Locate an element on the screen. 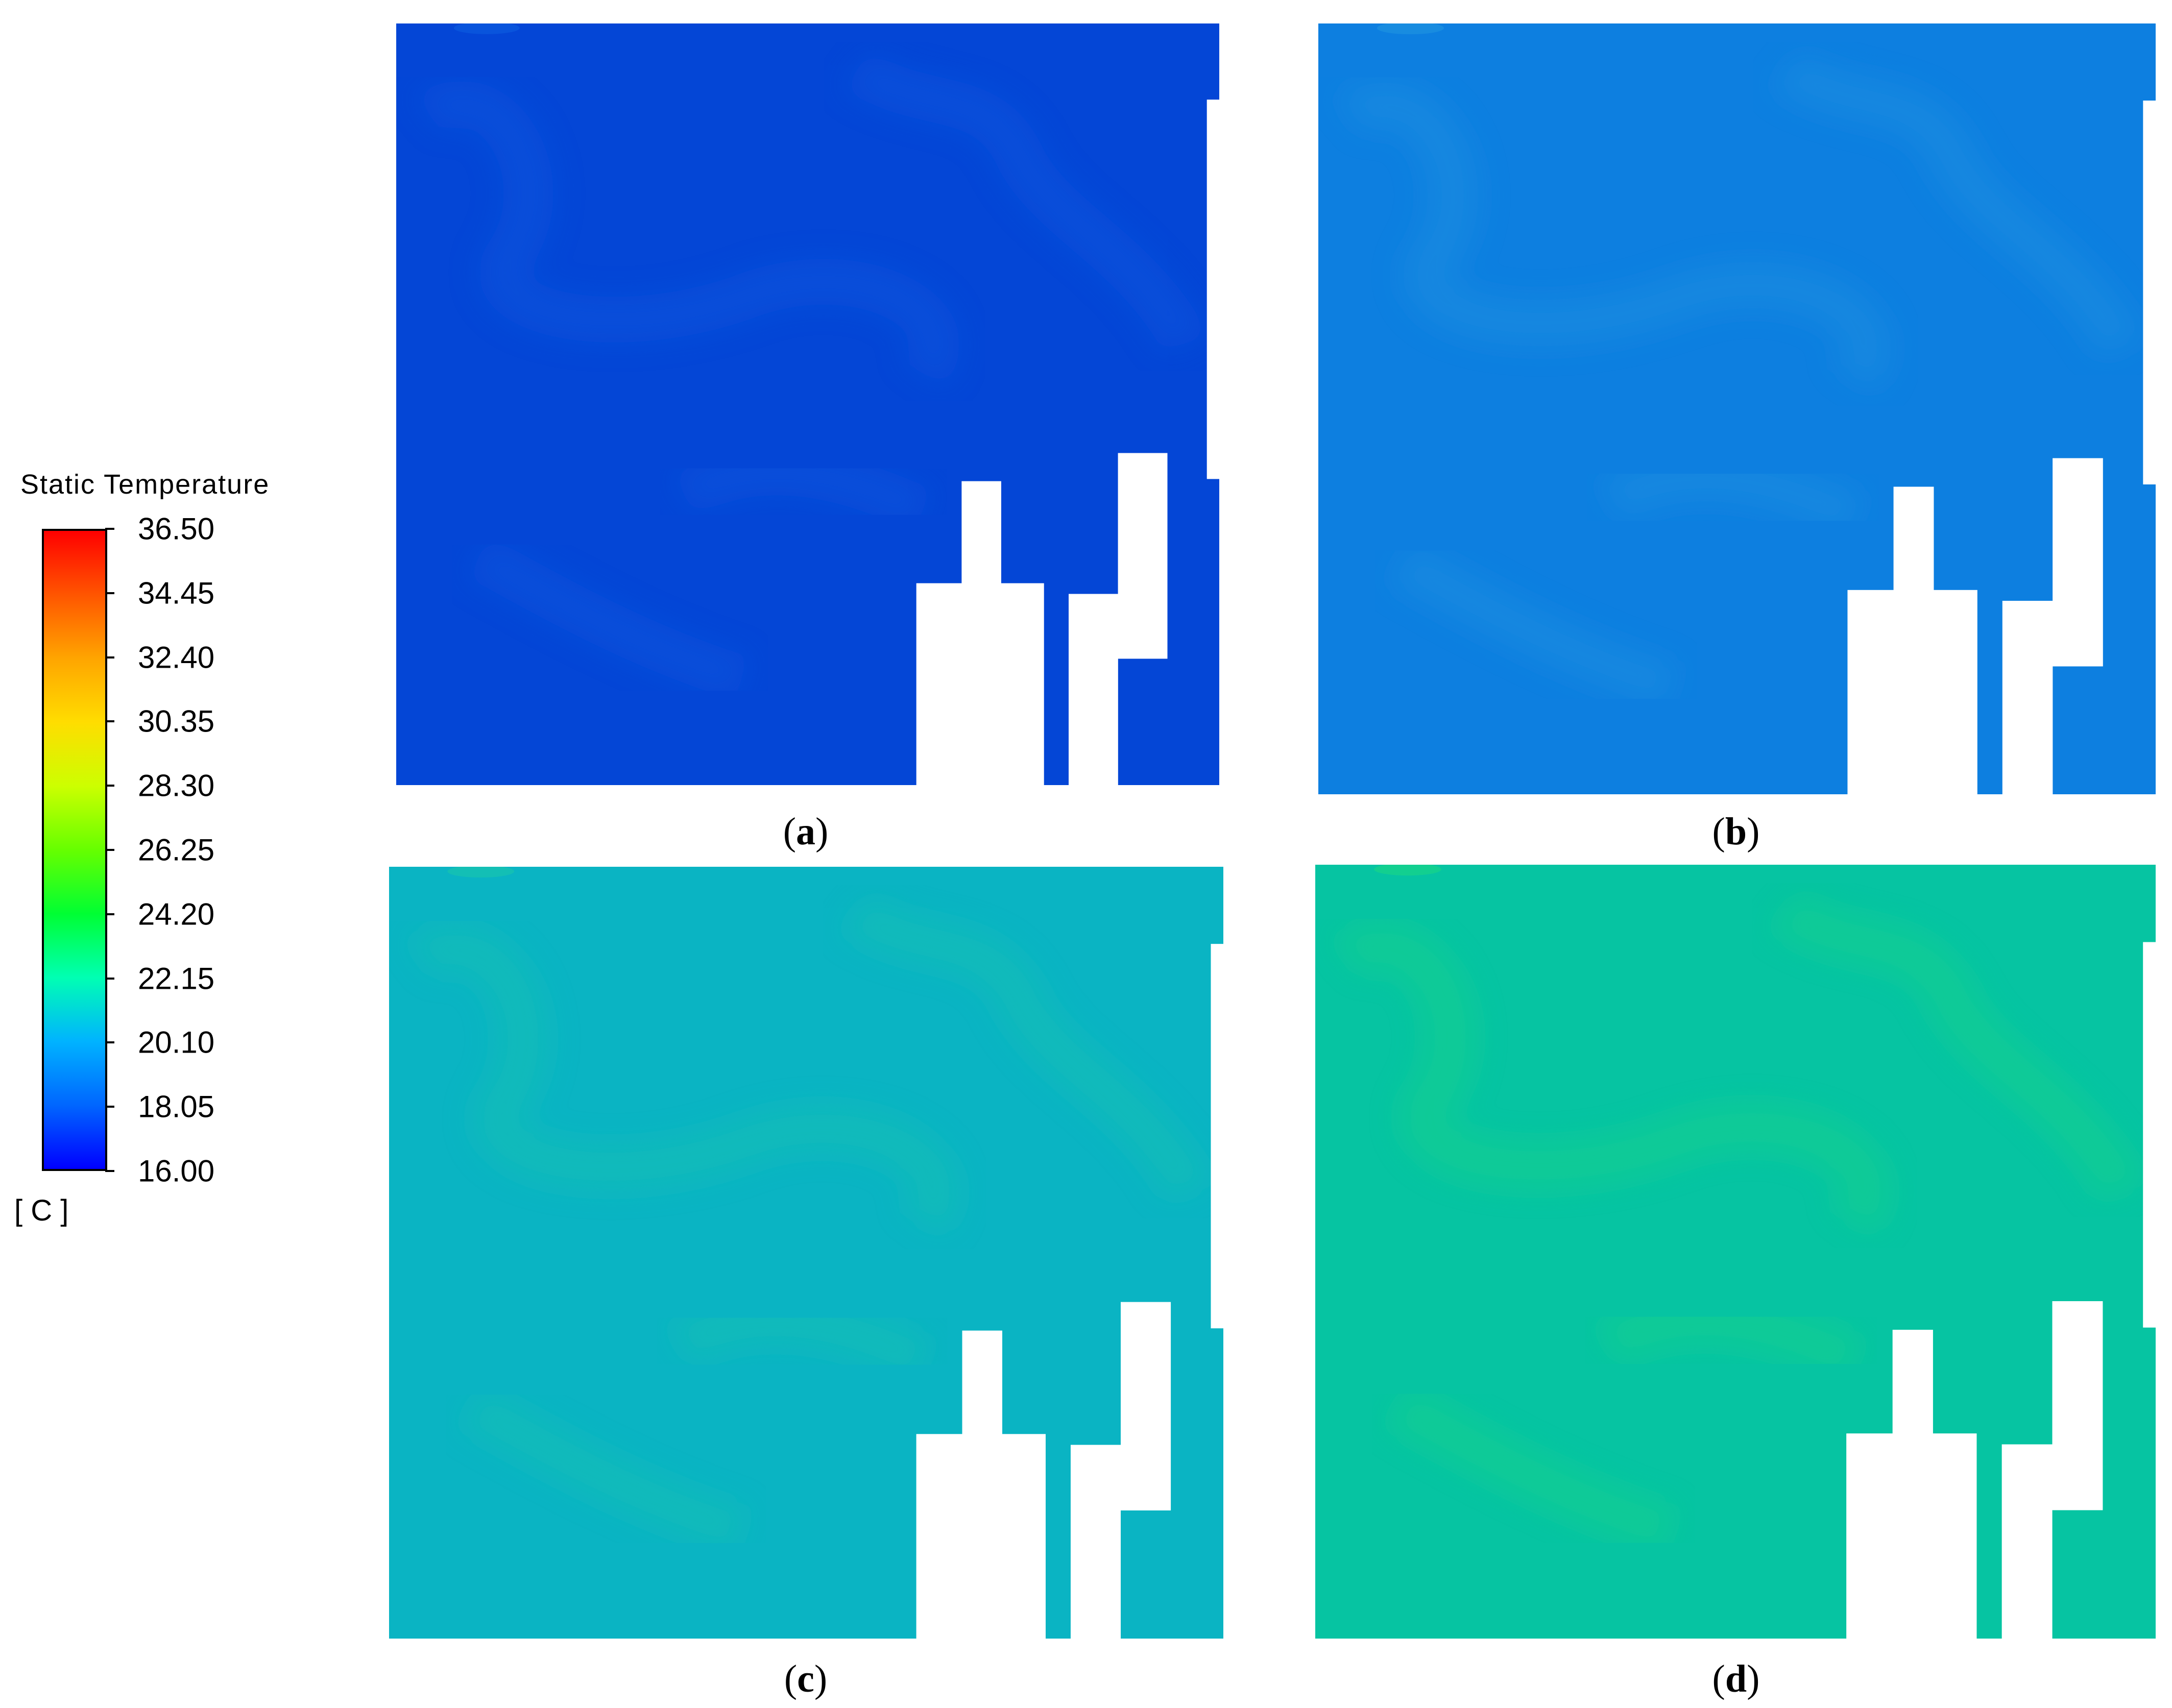 The image size is (2172, 1708). colorbar-tick-label: 24.20 is located at coordinates (176, 914).